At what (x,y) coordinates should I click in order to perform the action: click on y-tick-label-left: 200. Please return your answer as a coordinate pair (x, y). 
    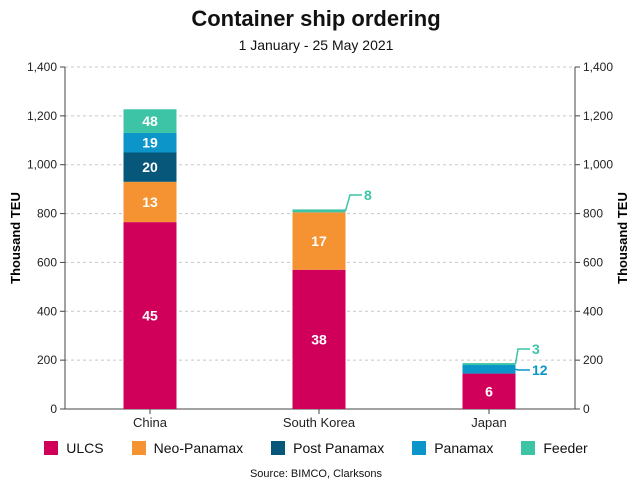
    Looking at the image, I should click on (47, 360).